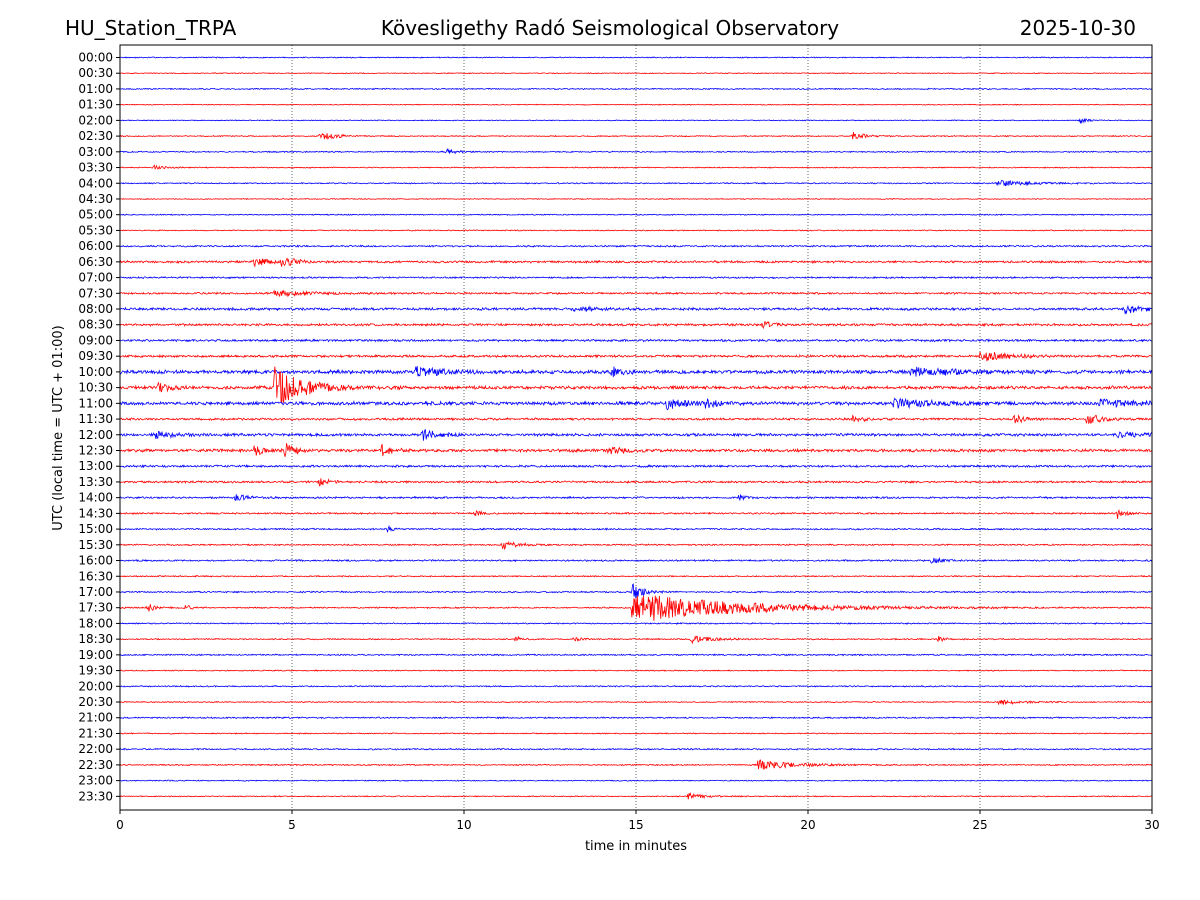  I want to click on y-tick-label: 06:00, so click(95, 246).